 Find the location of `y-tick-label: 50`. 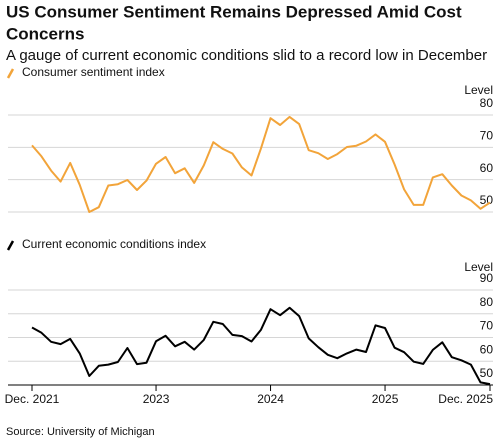

y-tick-label: 50 is located at coordinates (487, 373).